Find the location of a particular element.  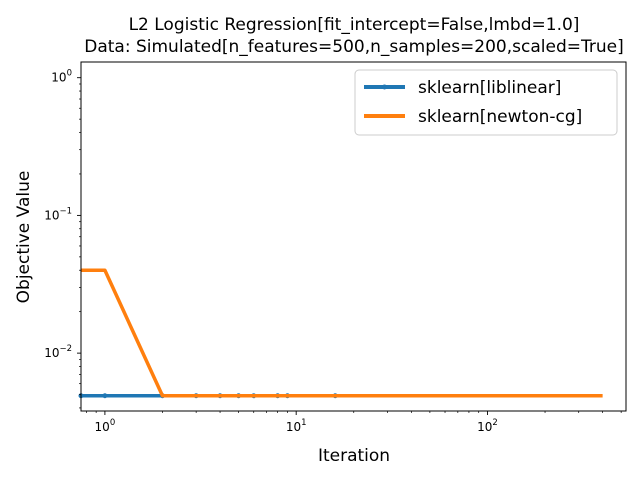

y-tick-label-0: 10⁻² is located at coordinates (58, 352).